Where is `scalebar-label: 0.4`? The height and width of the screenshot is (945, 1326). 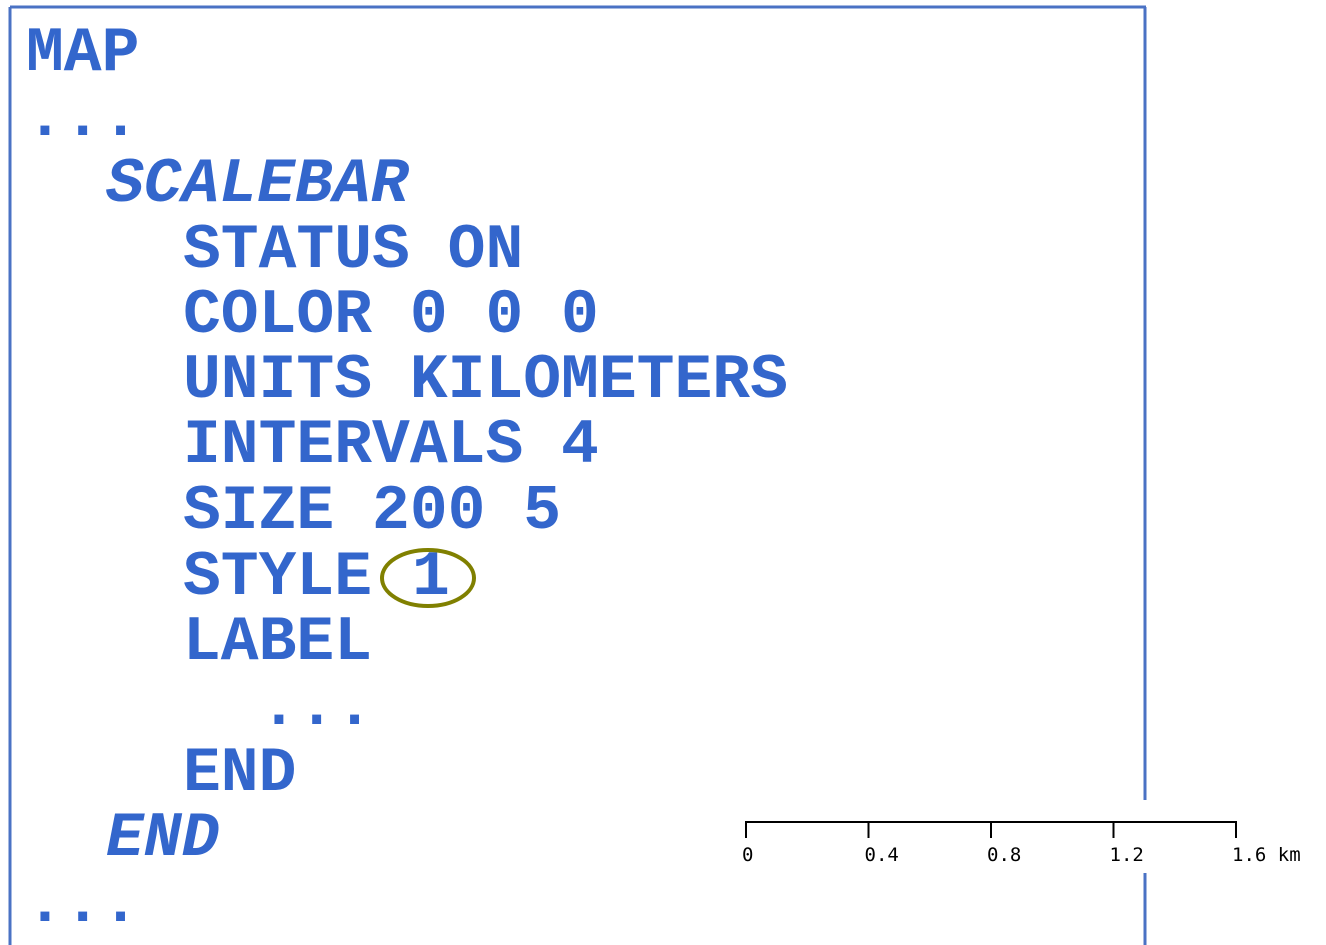
scalebar-label: 0.4 is located at coordinates (882, 855).